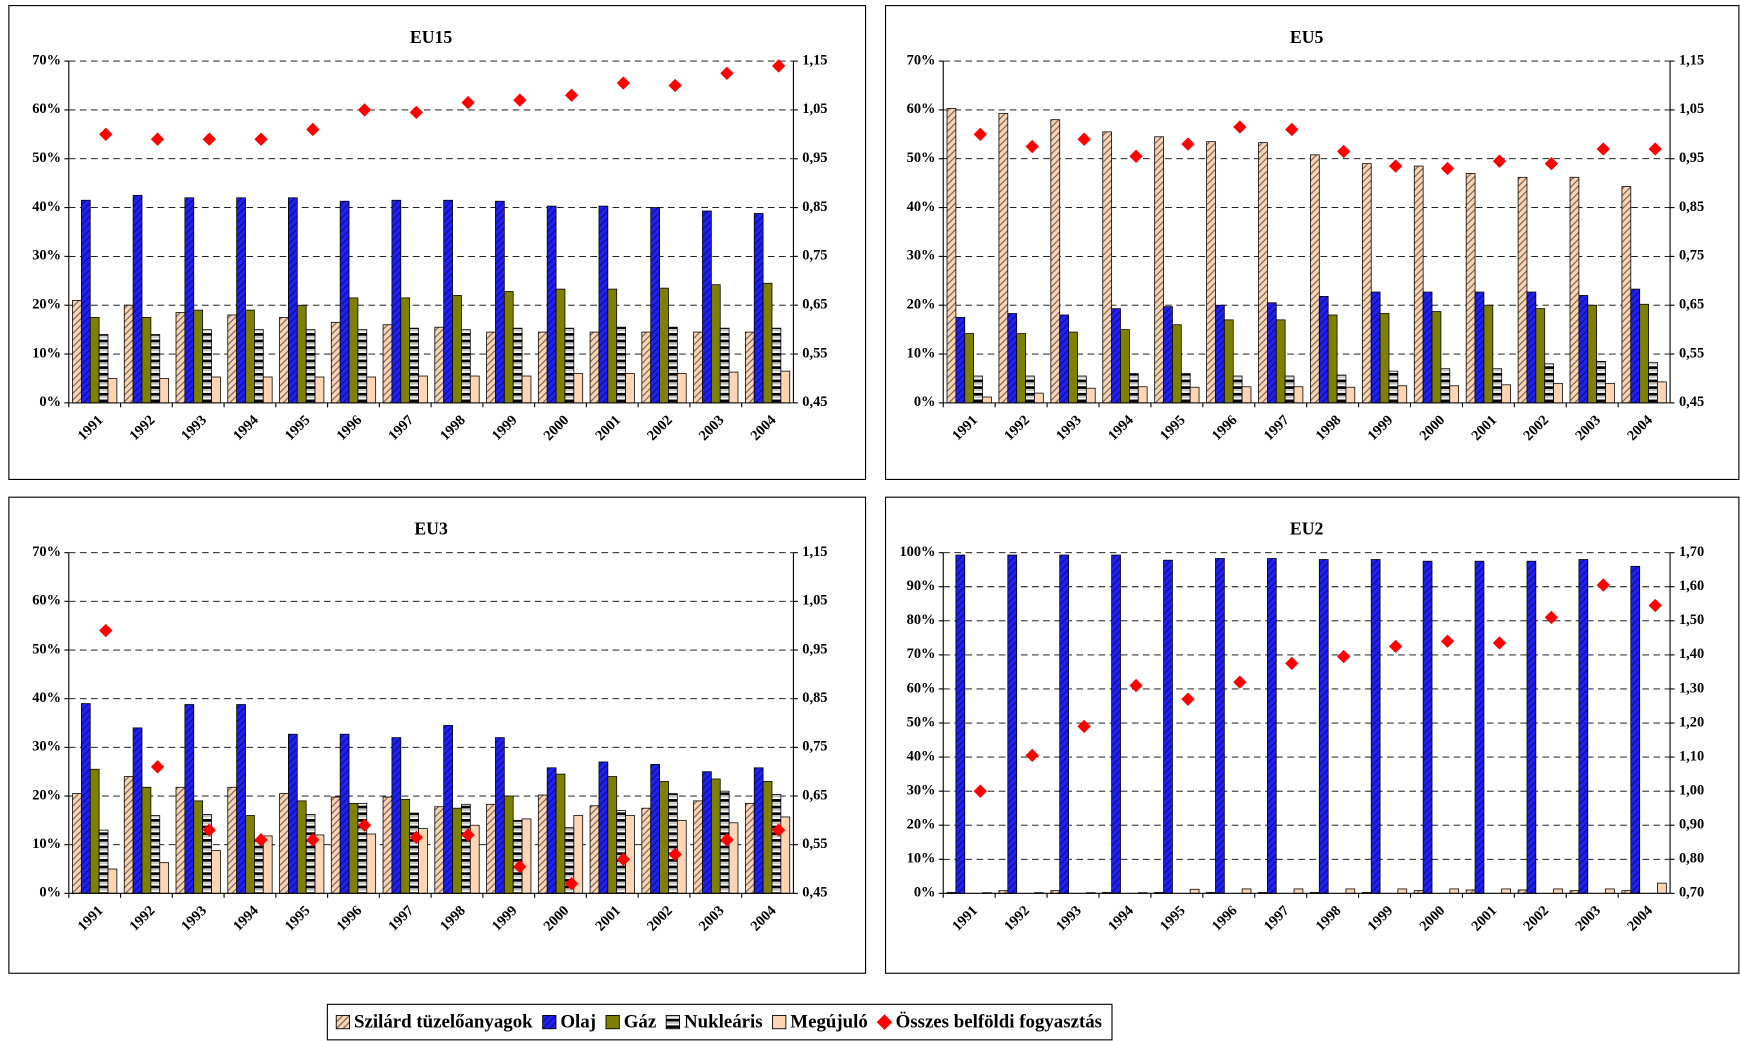 The height and width of the screenshot is (1041, 1740). What do you see at coordinates (46, 844) in the screenshot?
I see `y-tick-label: 10%` at bounding box center [46, 844].